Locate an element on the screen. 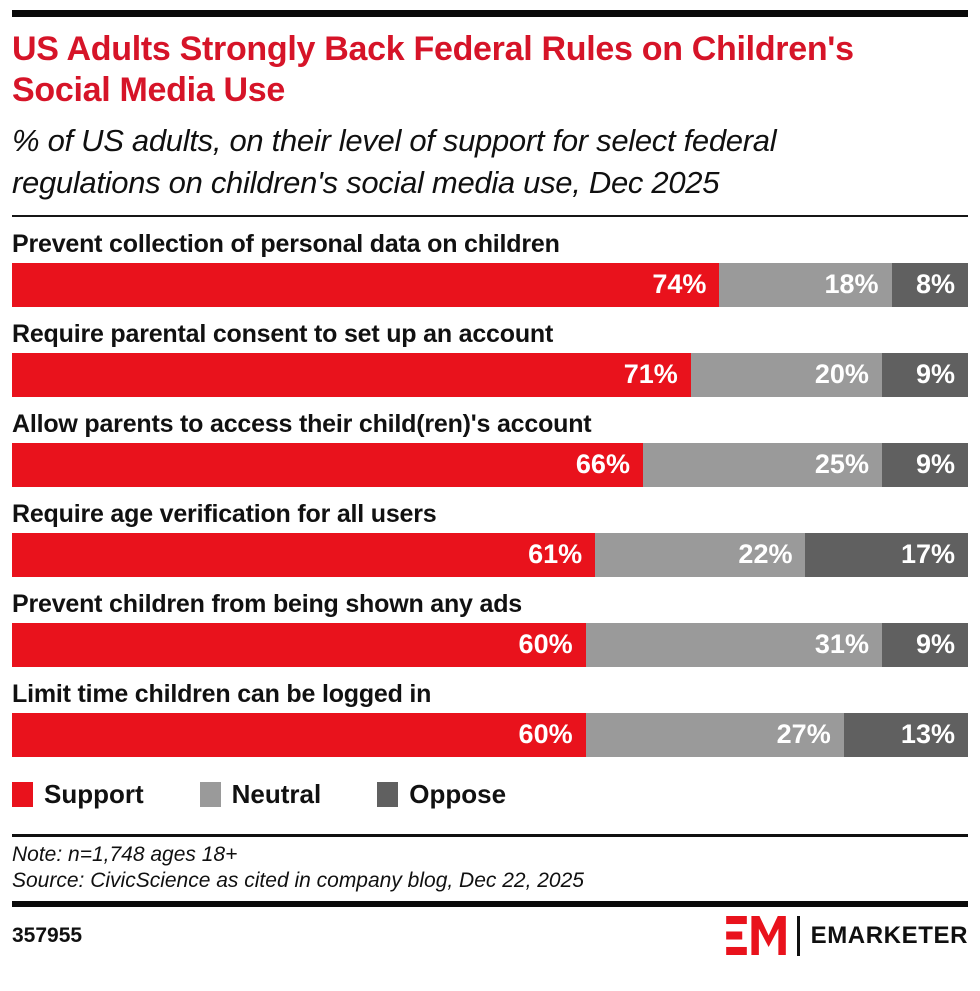 The height and width of the screenshot is (991, 980). bar-segment-neutral: 27% is located at coordinates (714, 734).